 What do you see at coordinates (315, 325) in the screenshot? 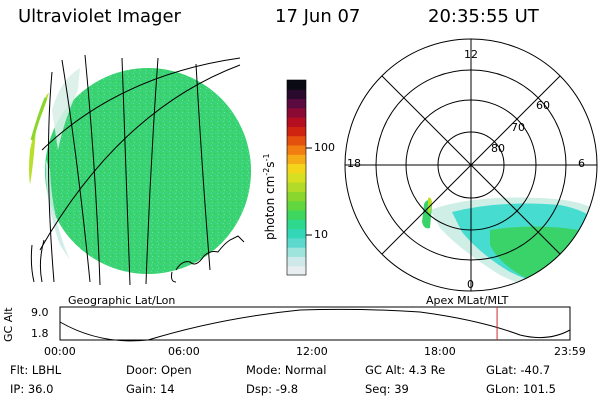
I see `orbit-altitude-curve` at bounding box center [315, 325].